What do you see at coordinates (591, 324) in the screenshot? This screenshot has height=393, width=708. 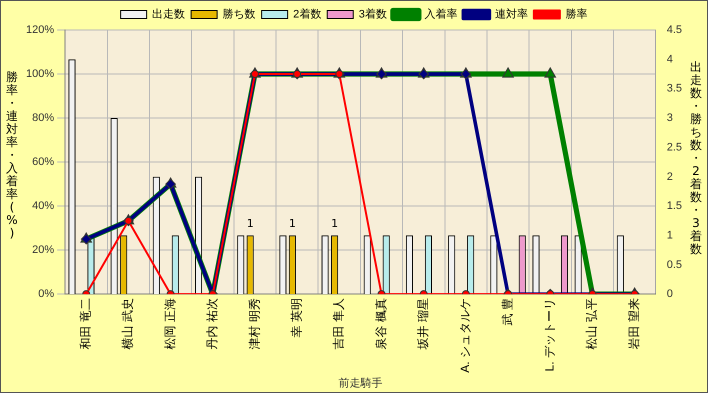 I see `x-tick-label: 松山 弘平` at bounding box center [591, 324].